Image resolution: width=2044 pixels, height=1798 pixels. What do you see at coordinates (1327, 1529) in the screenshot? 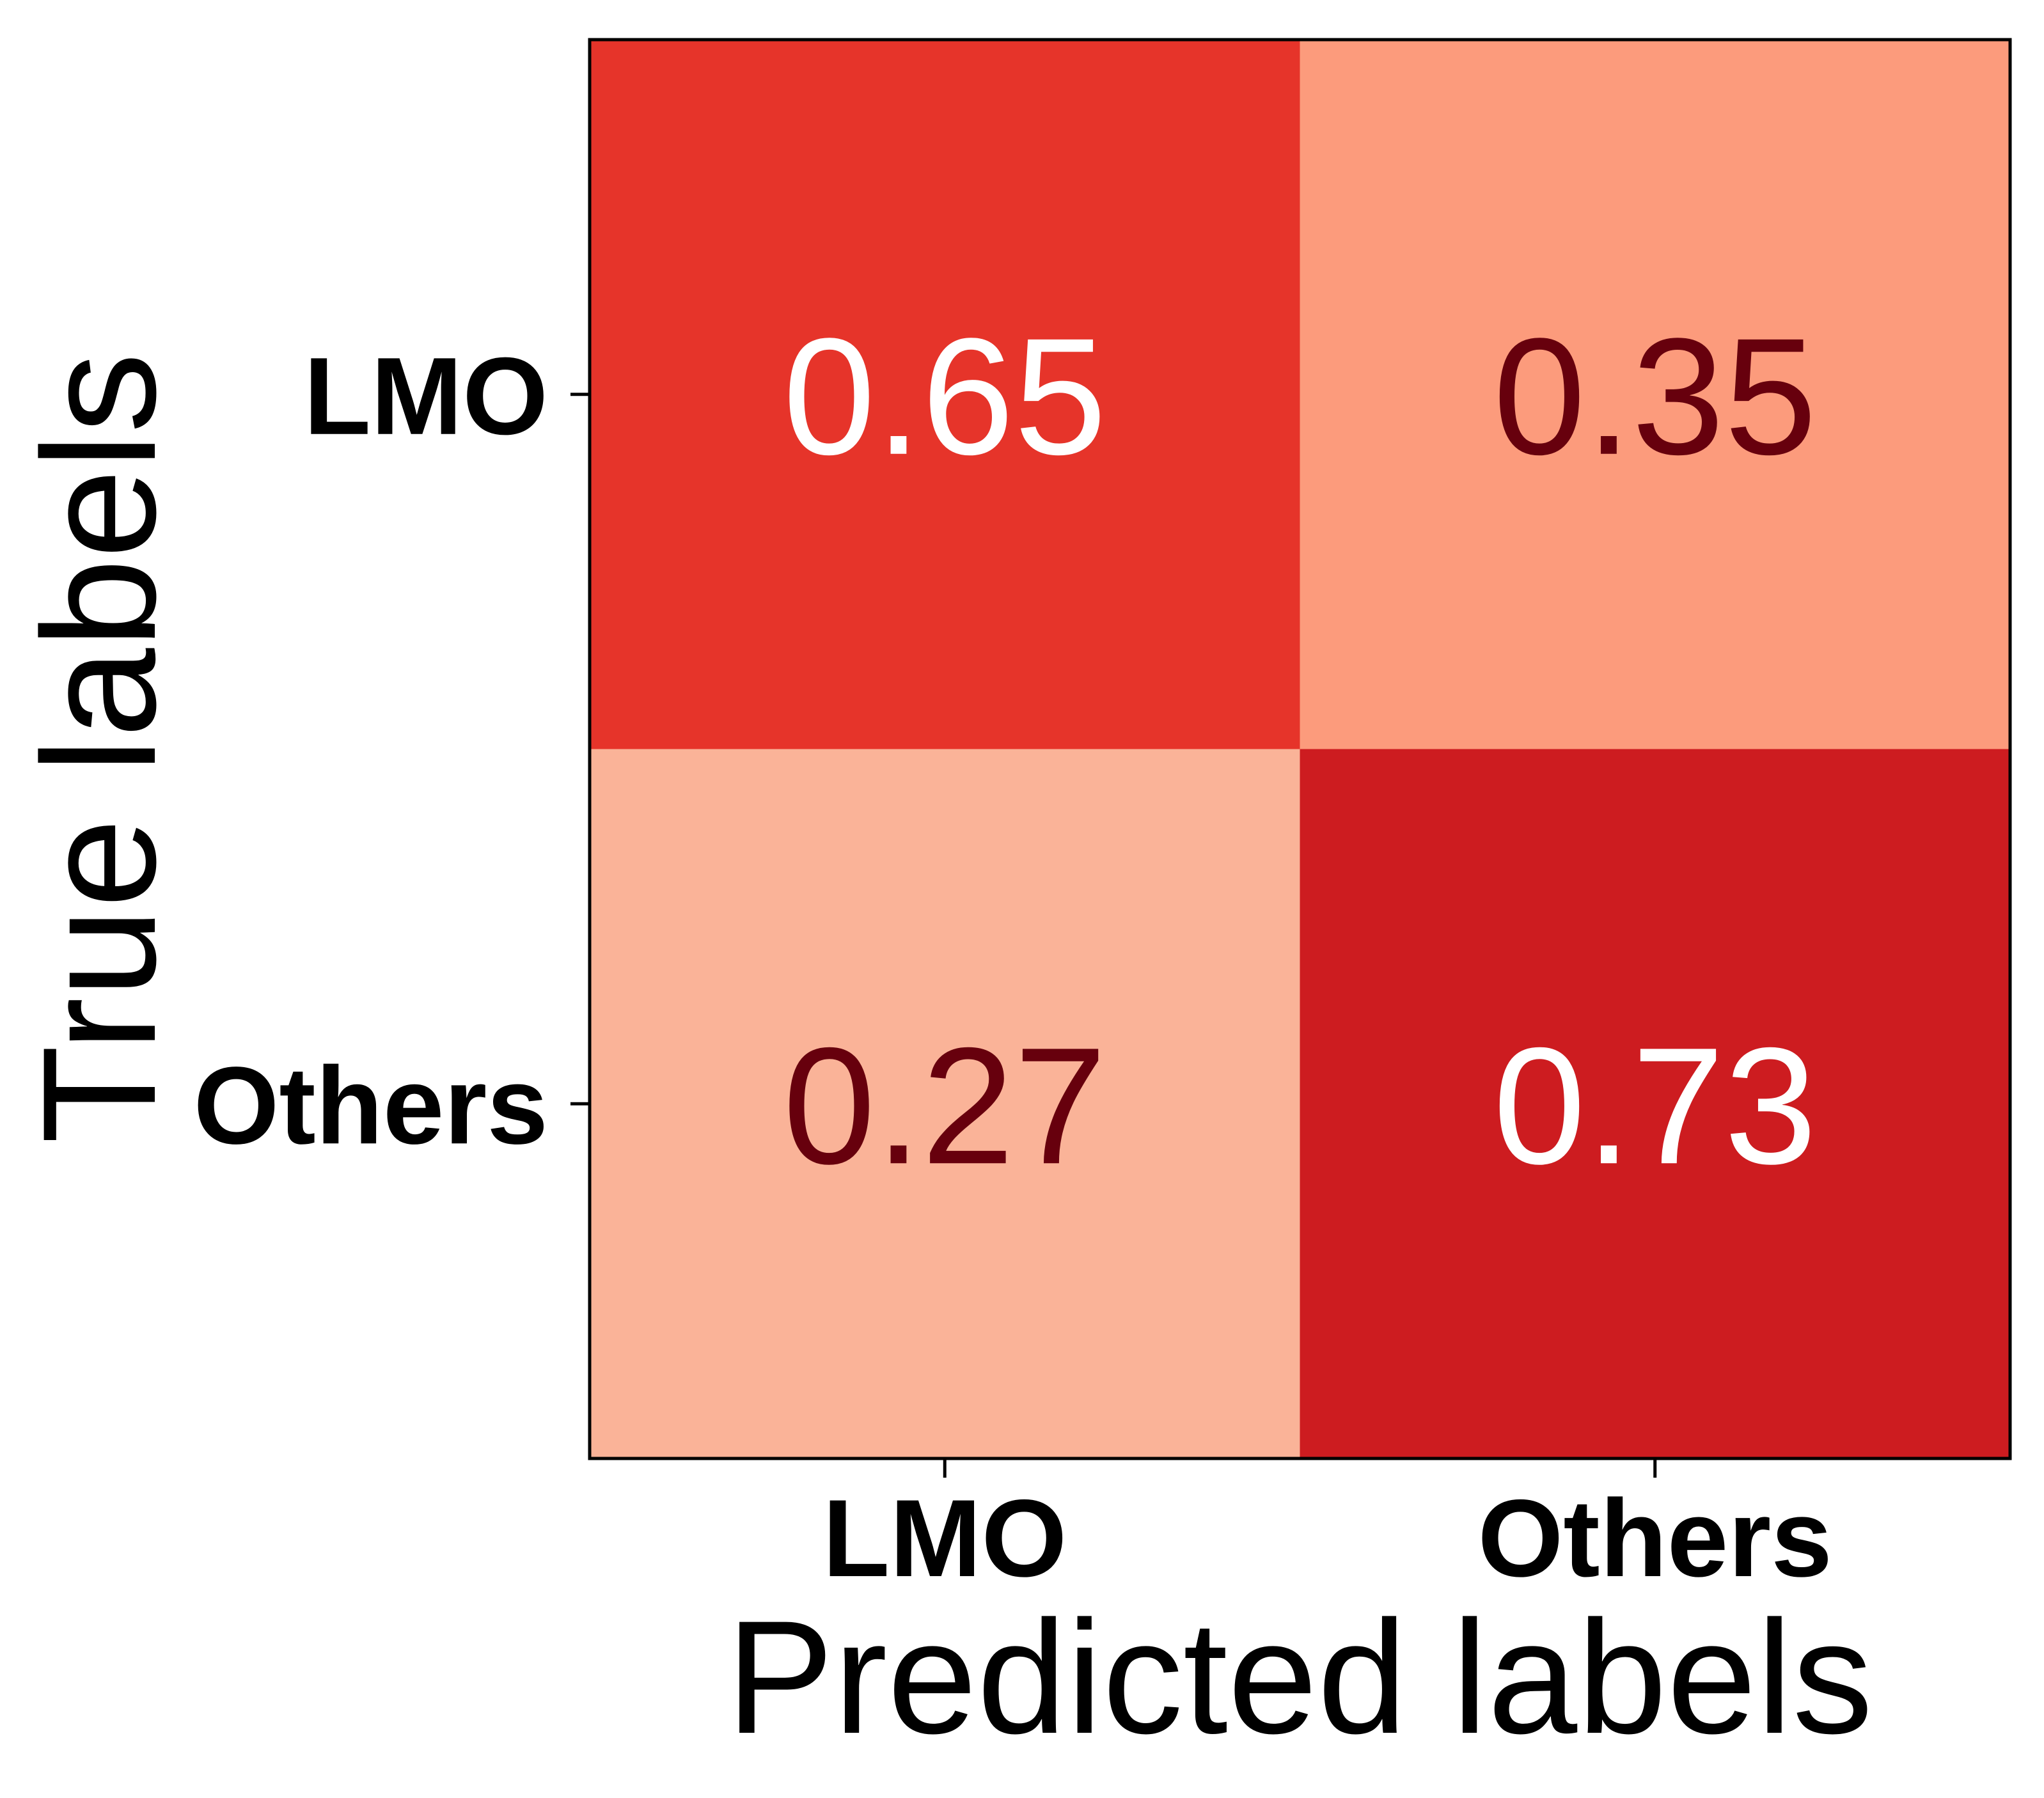
I see `x-axis-ticks: LMO Others` at bounding box center [1327, 1529].